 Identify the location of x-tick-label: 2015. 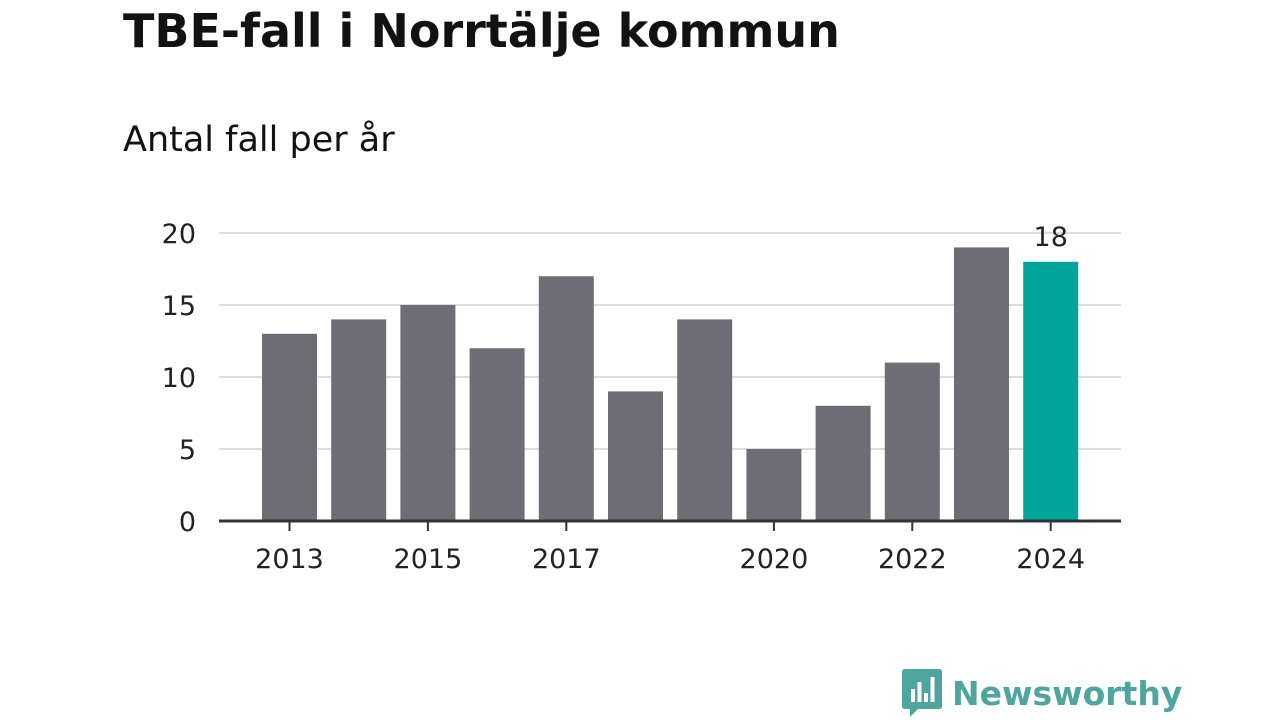
(428, 559).